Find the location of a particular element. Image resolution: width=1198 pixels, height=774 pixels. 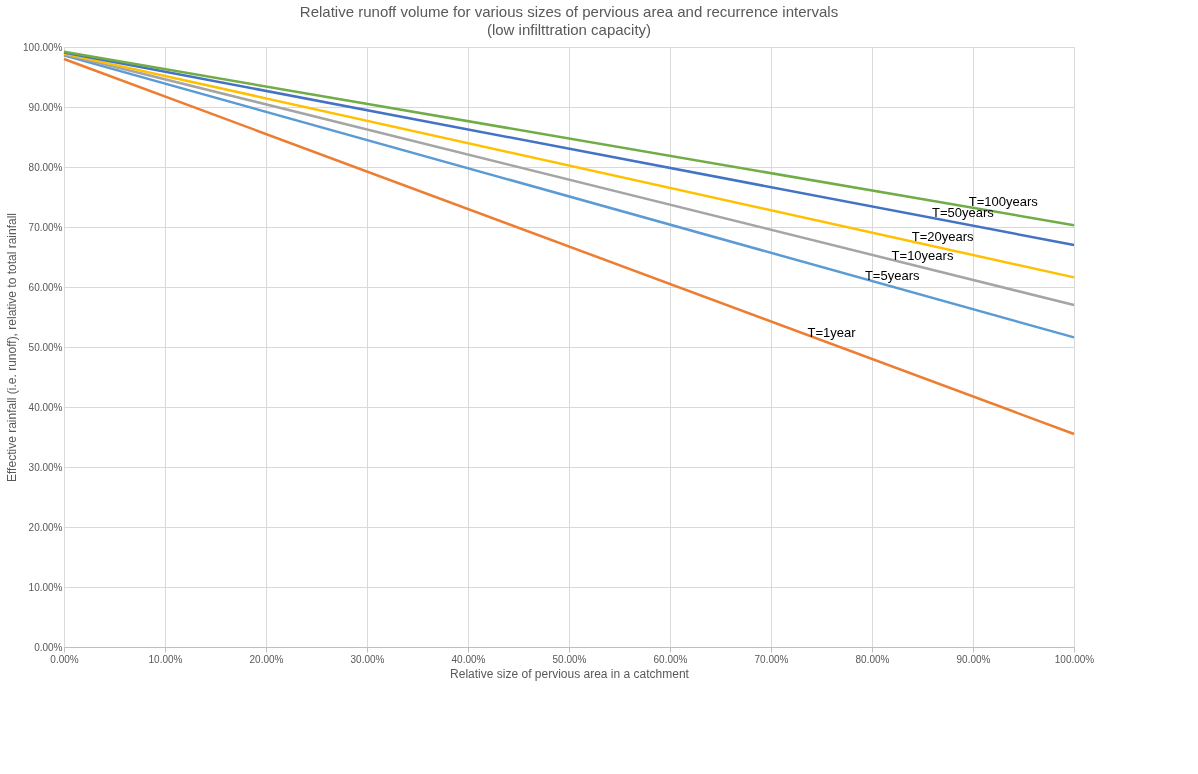

x-tick-label: 10.00% is located at coordinates (165, 659).